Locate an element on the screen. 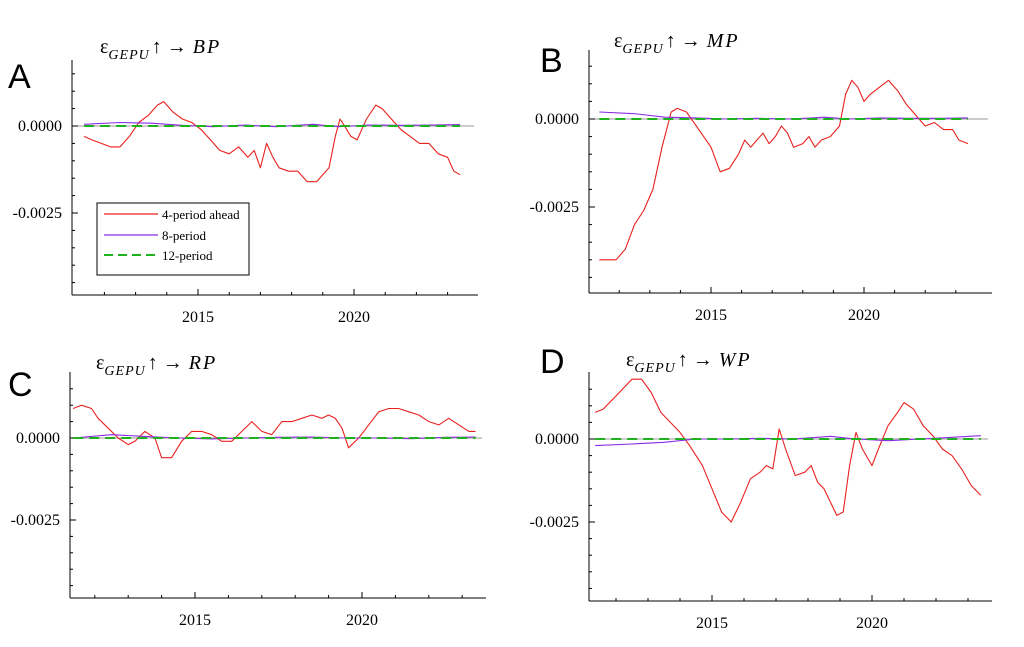  legend: 4-period ahead 8-period 12-period is located at coordinates (173, 239).